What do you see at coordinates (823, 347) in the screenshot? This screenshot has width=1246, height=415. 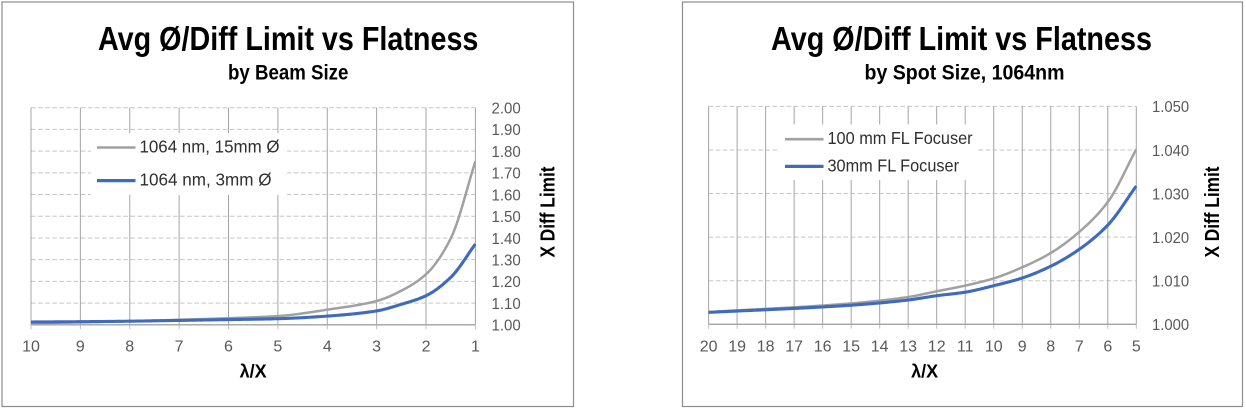 I see `svg-text: 16` at bounding box center [823, 347].